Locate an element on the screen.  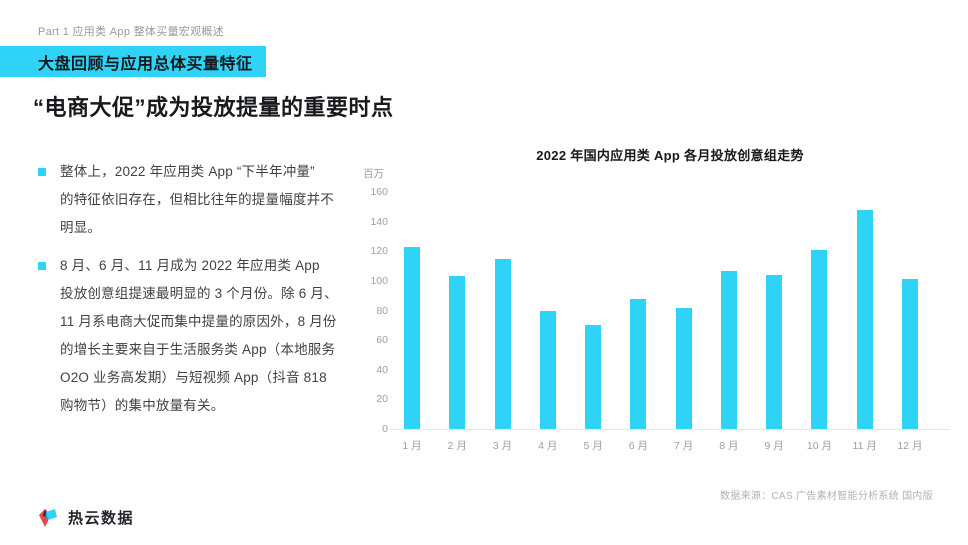
x-label-5月: 5 月 is located at coordinates (593, 446).